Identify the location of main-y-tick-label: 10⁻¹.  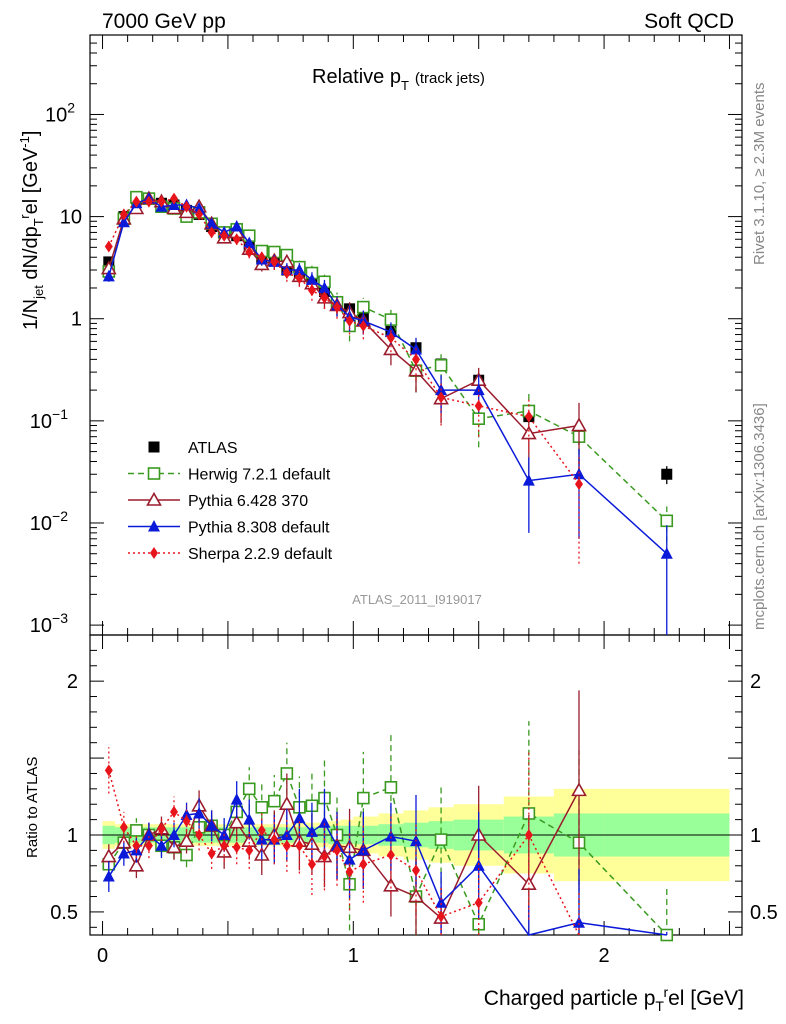
(49, 419).